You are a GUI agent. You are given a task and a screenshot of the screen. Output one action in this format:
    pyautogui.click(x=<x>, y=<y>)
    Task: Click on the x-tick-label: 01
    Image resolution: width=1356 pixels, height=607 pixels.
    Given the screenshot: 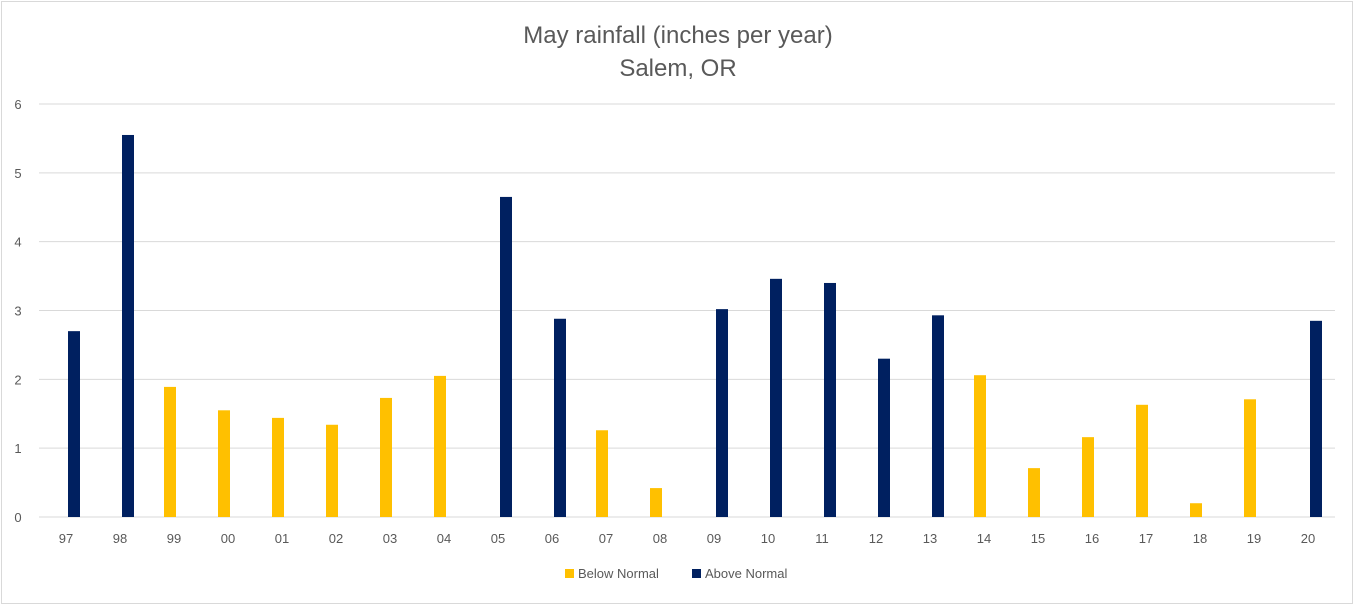 What is the action you would take?
    pyautogui.click(x=282, y=538)
    